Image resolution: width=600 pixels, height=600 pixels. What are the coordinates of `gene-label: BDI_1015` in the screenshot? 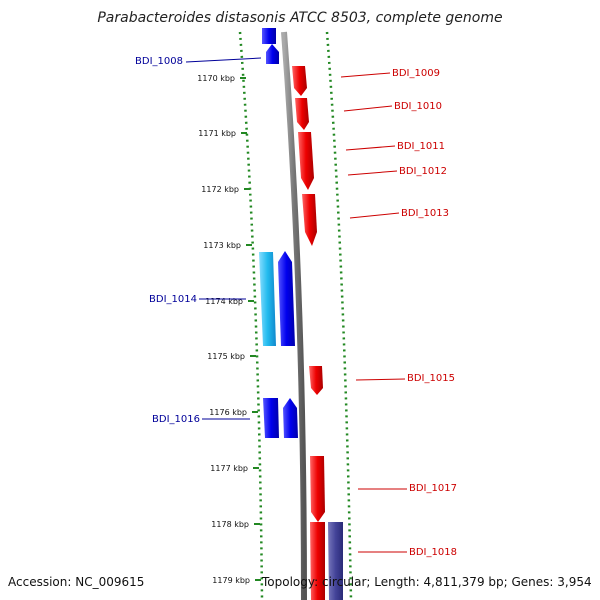 It's located at (431, 378).